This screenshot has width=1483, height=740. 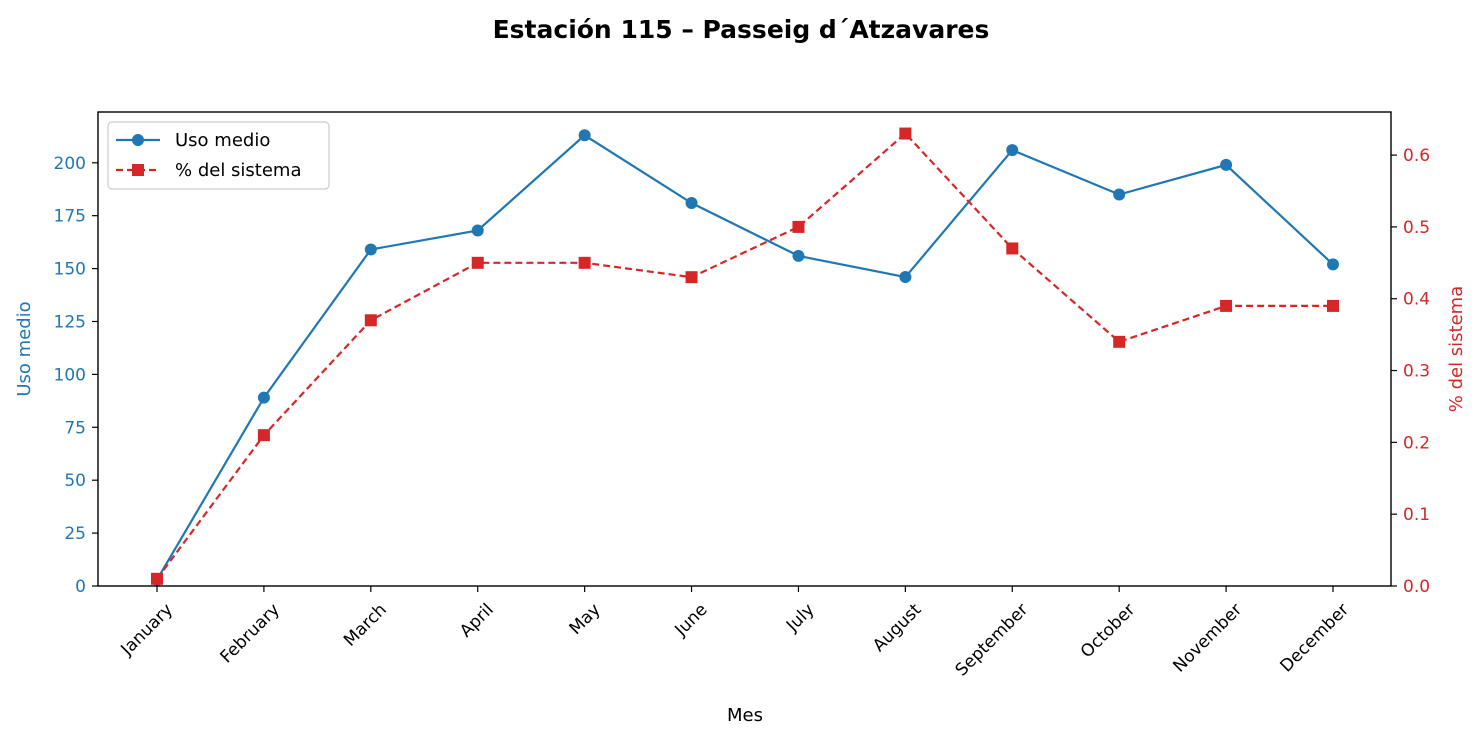 I want to click on x-tick-label-6: June, so click(x=691, y=620).